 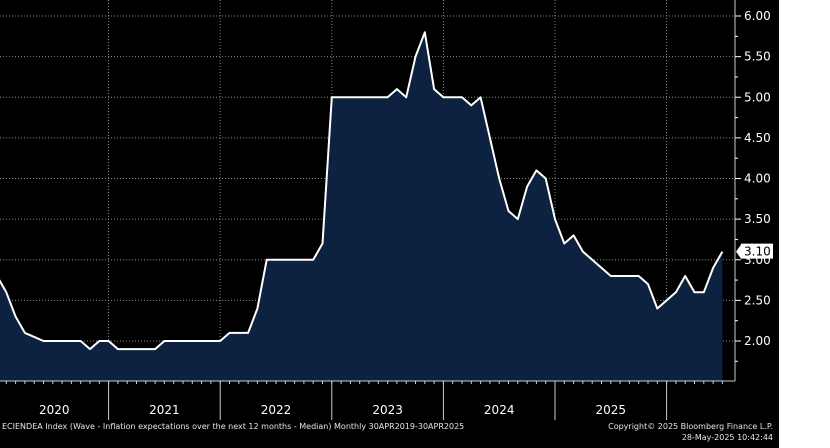 What do you see at coordinates (757, 219) in the screenshot?
I see `y-tick-label: 3.50` at bounding box center [757, 219].